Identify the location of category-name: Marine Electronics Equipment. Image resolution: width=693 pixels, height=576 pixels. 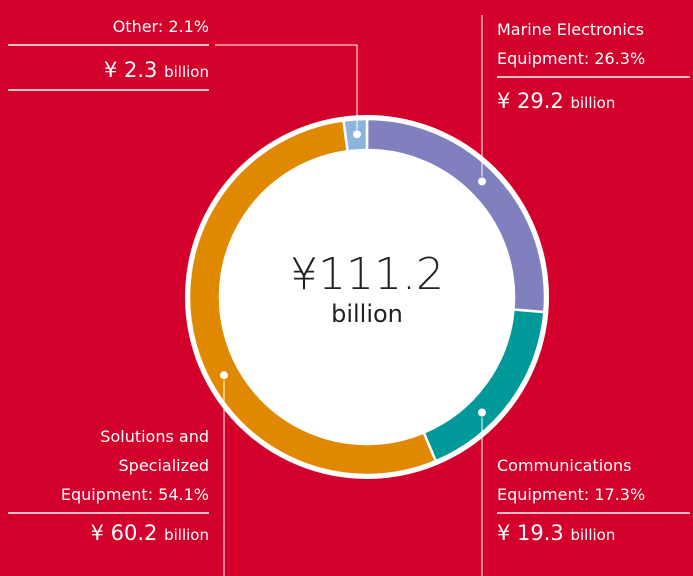
(570, 44).